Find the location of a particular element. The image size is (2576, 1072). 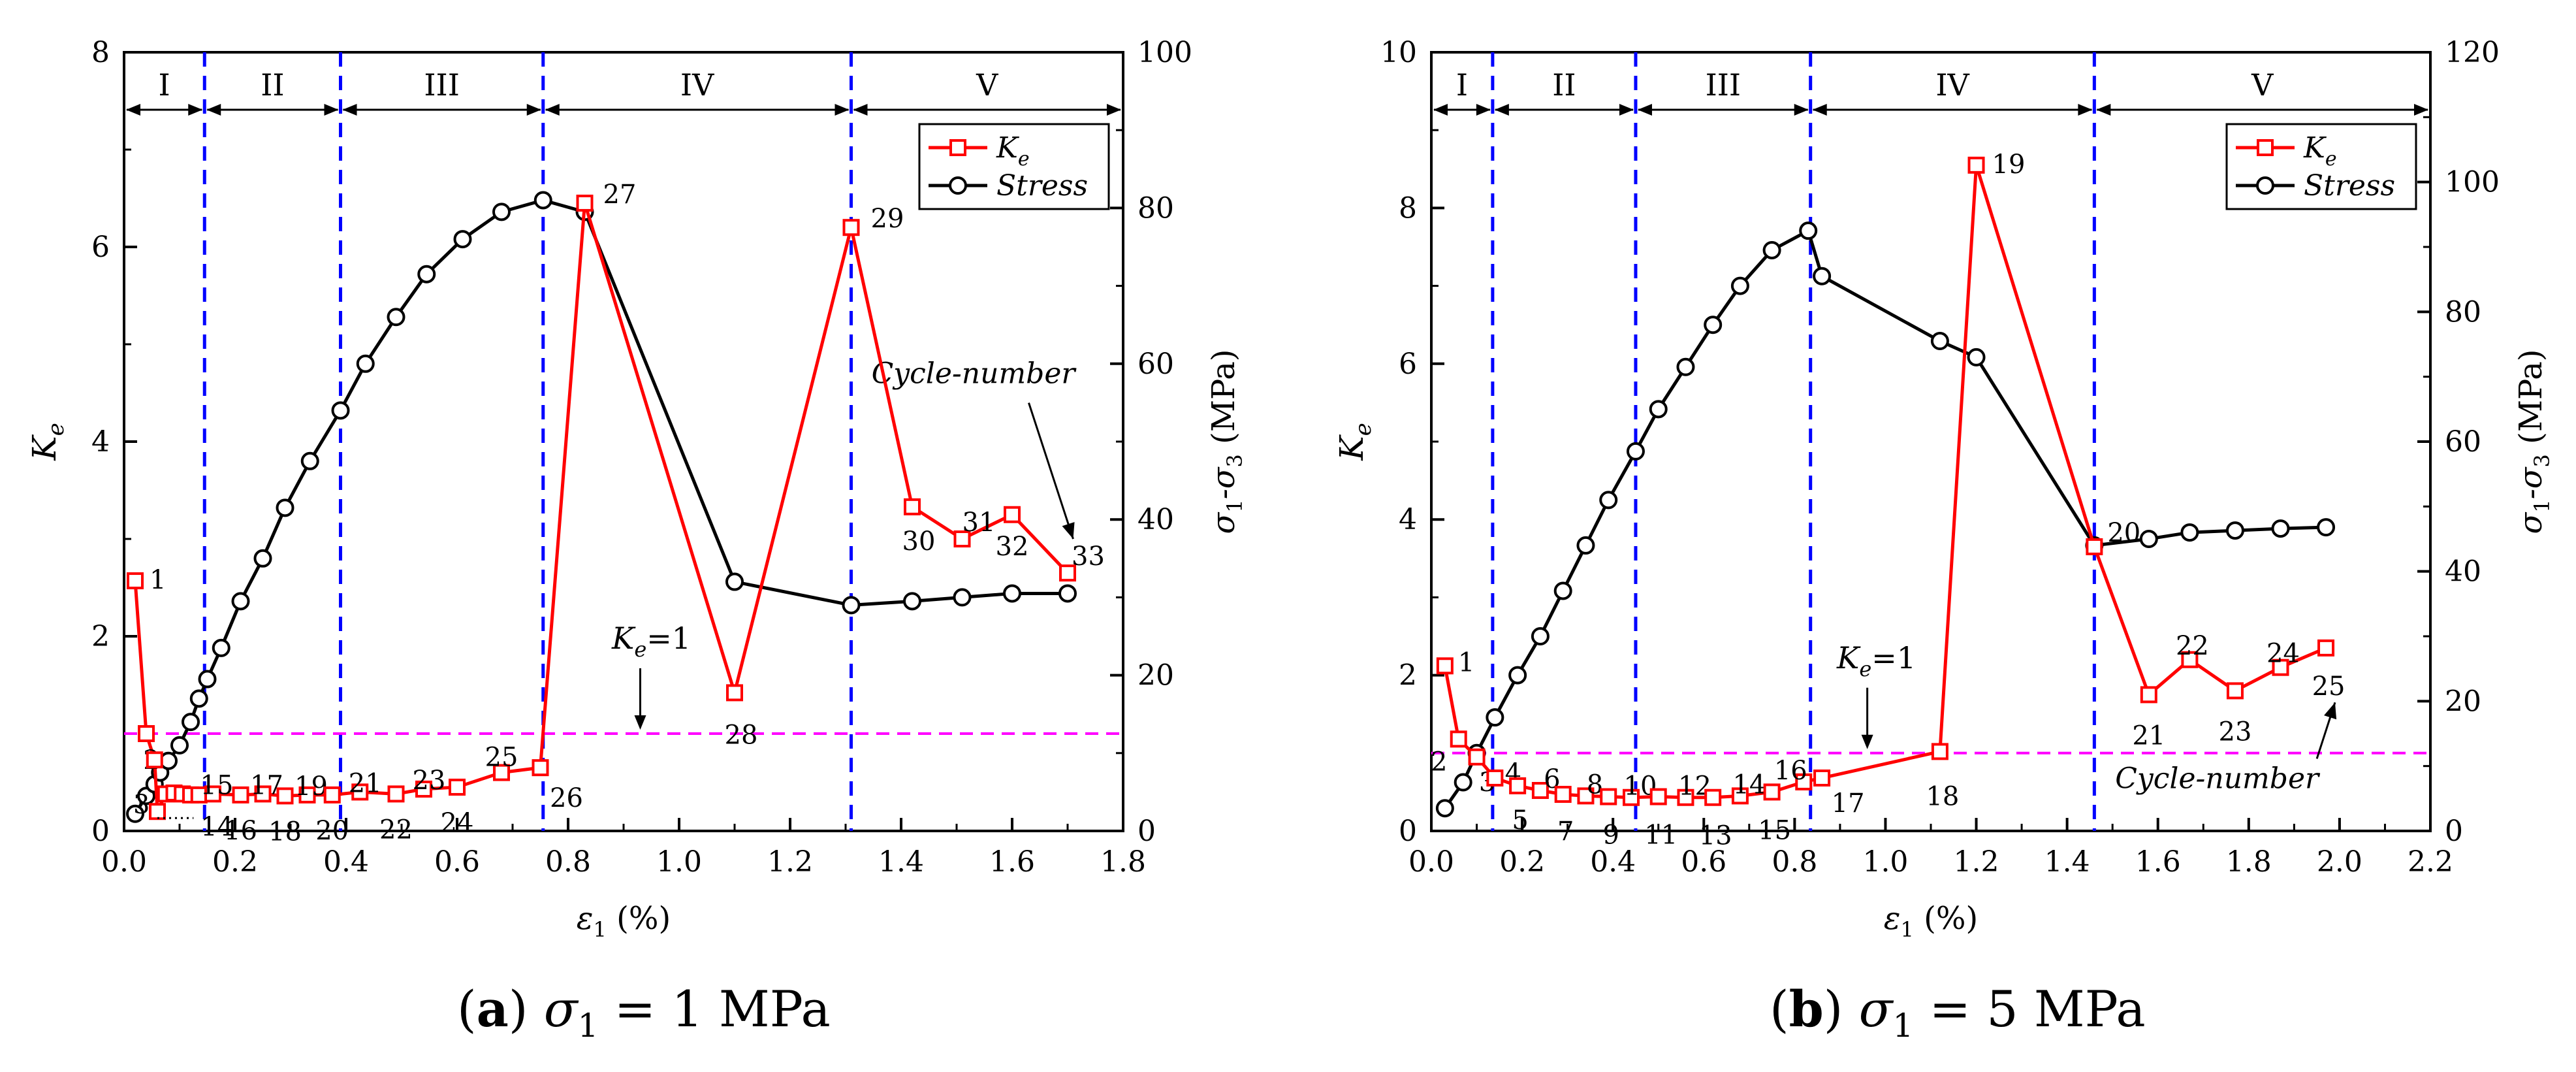

y-right-tick-label: 120 is located at coordinates (2472, 53).